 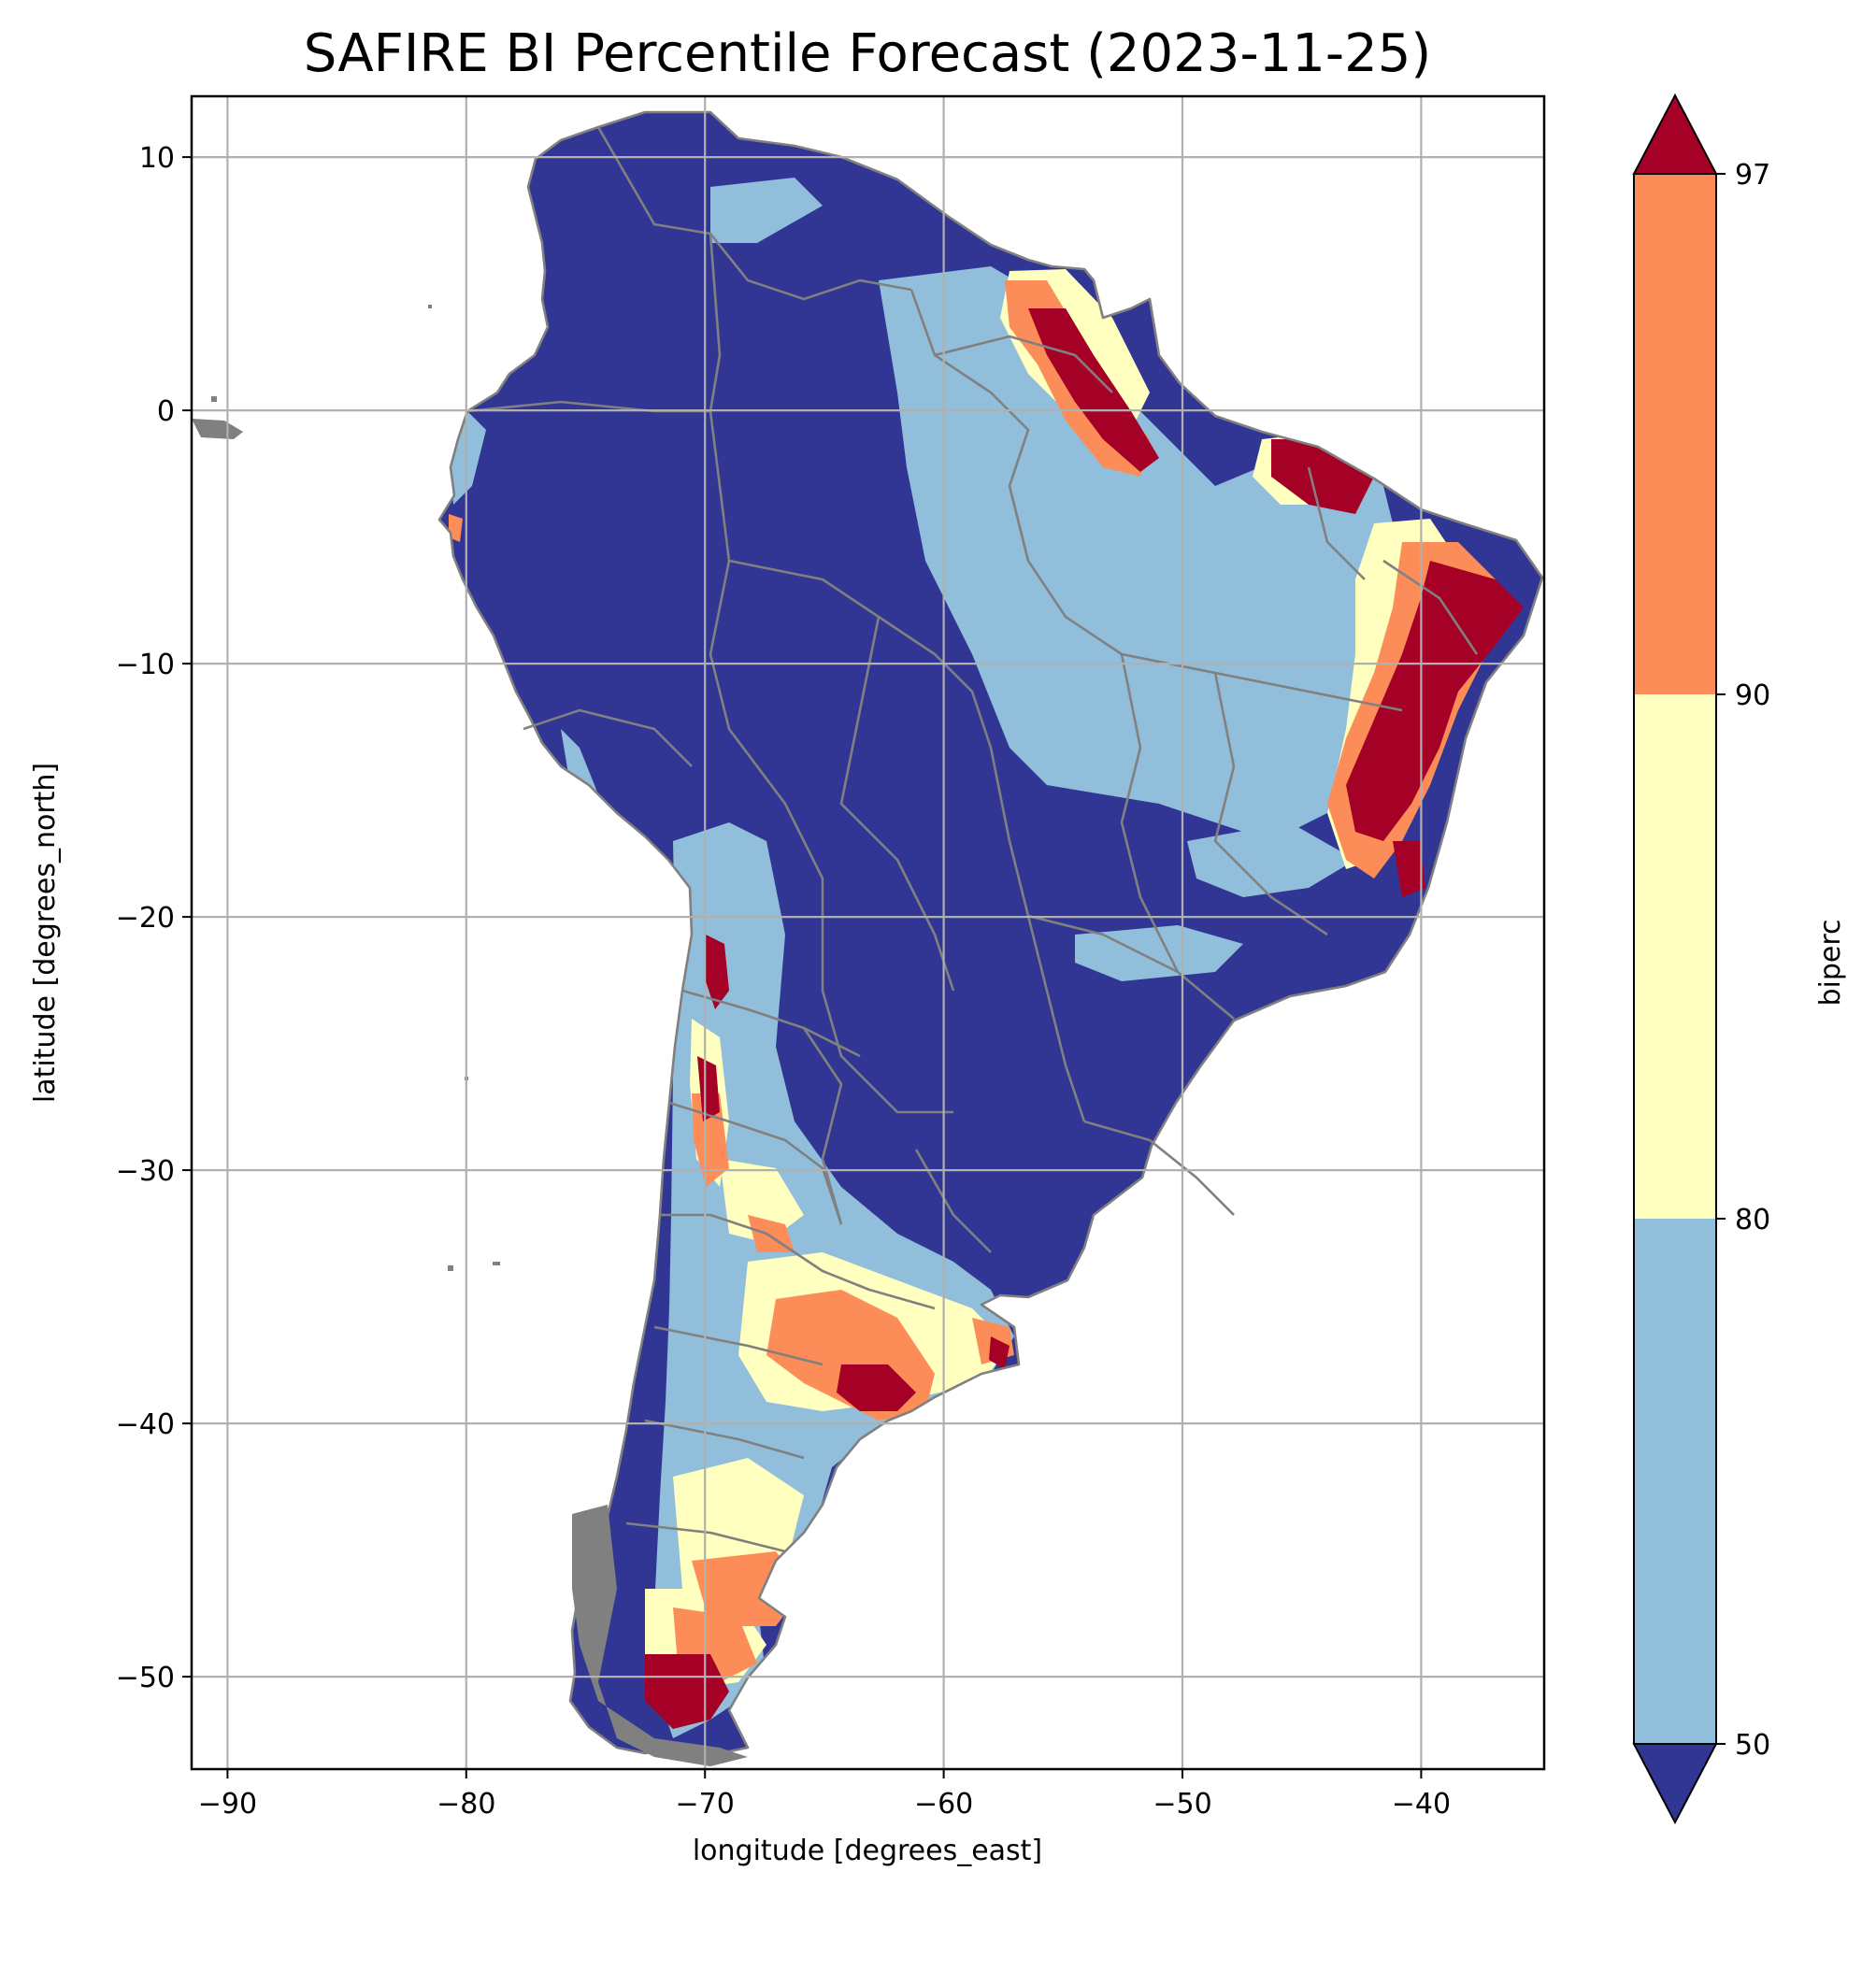 I want to click on x-tick: −70, so click(x=705, y=1795).